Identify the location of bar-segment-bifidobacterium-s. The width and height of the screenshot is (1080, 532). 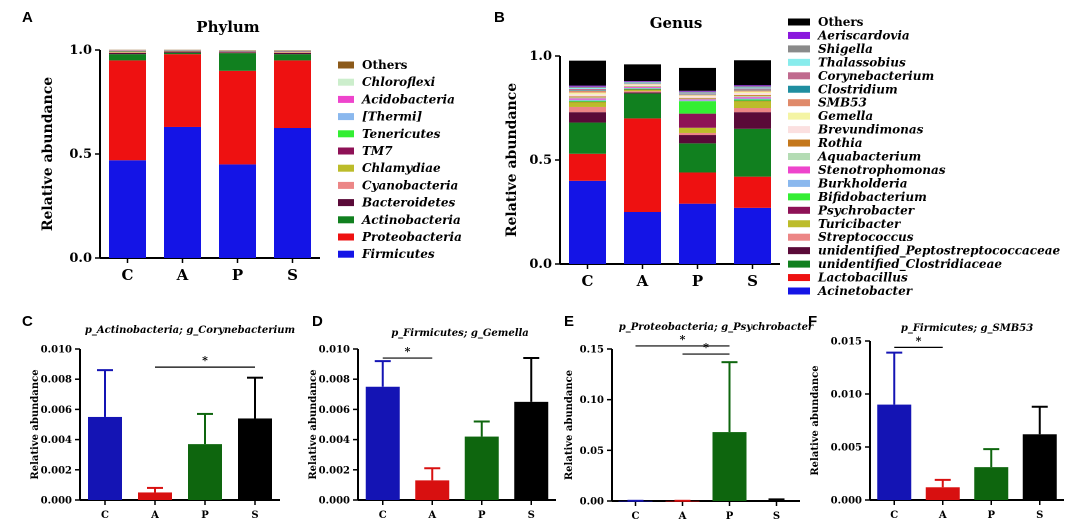
(752, 100).